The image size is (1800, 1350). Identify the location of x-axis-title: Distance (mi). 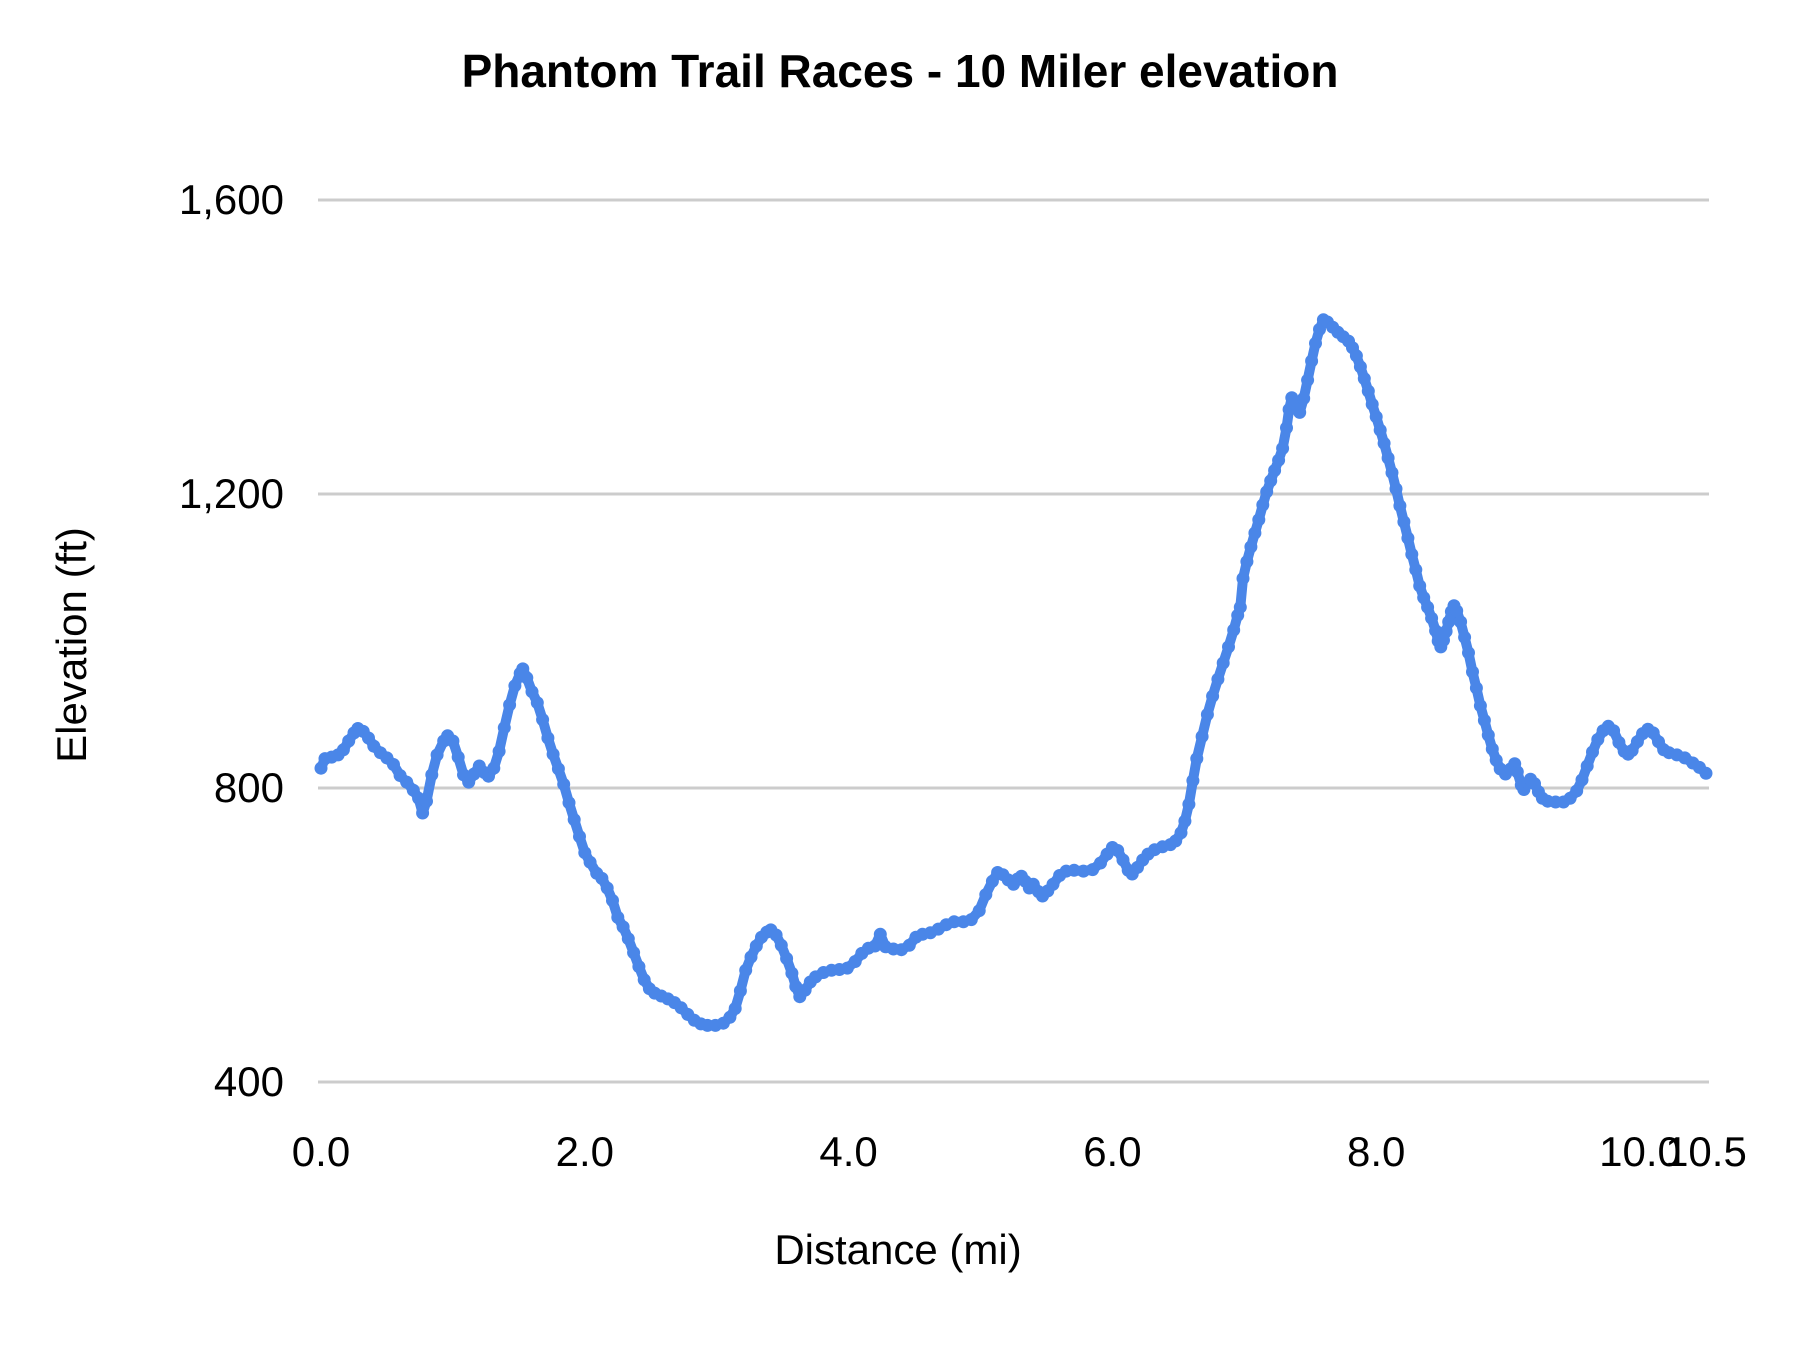
(898, 1249).